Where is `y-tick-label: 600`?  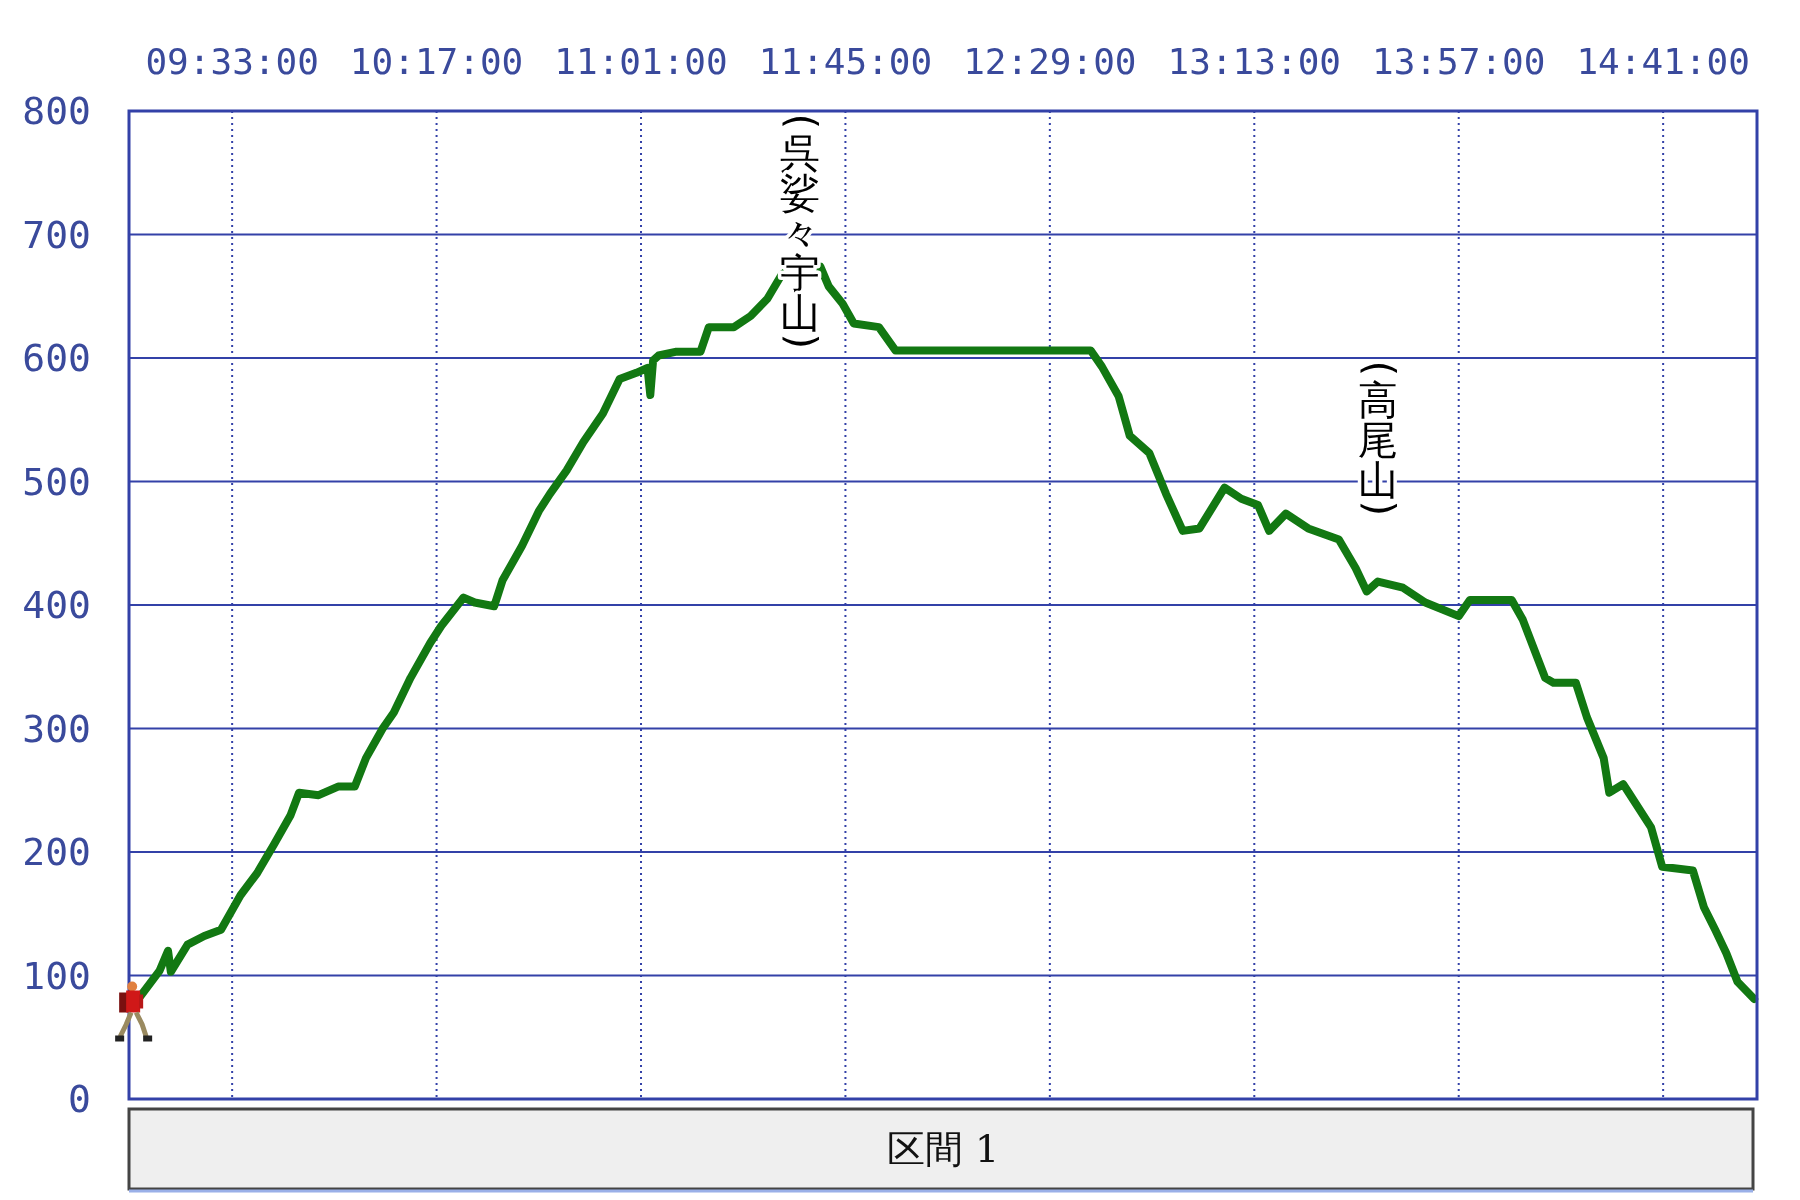 y-tick-label: 600 is located at coordinates (56, 358).